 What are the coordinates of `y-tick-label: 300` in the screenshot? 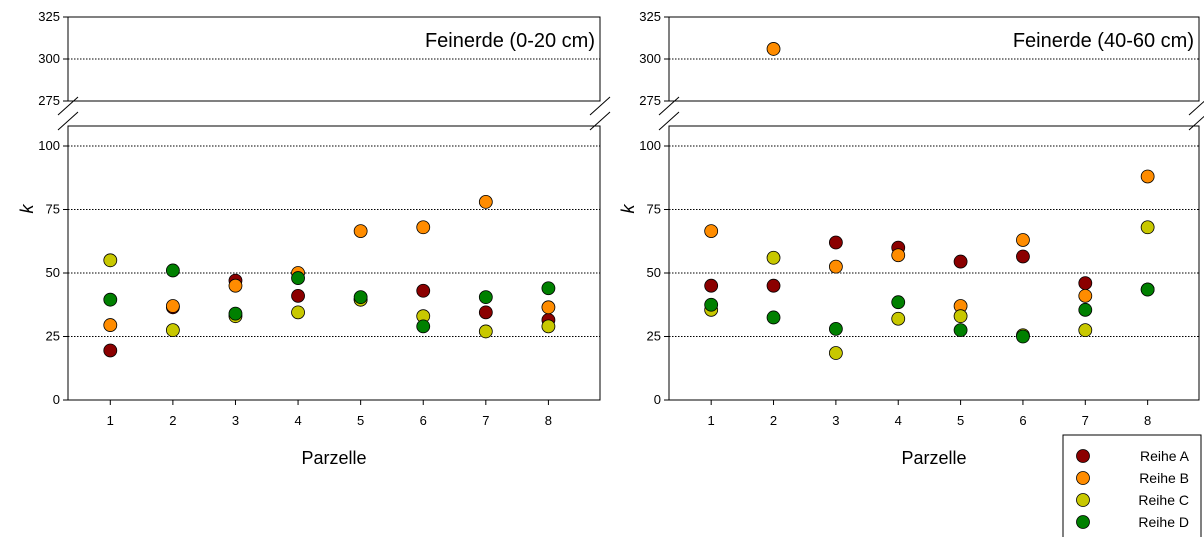 It's located at (650, 58).